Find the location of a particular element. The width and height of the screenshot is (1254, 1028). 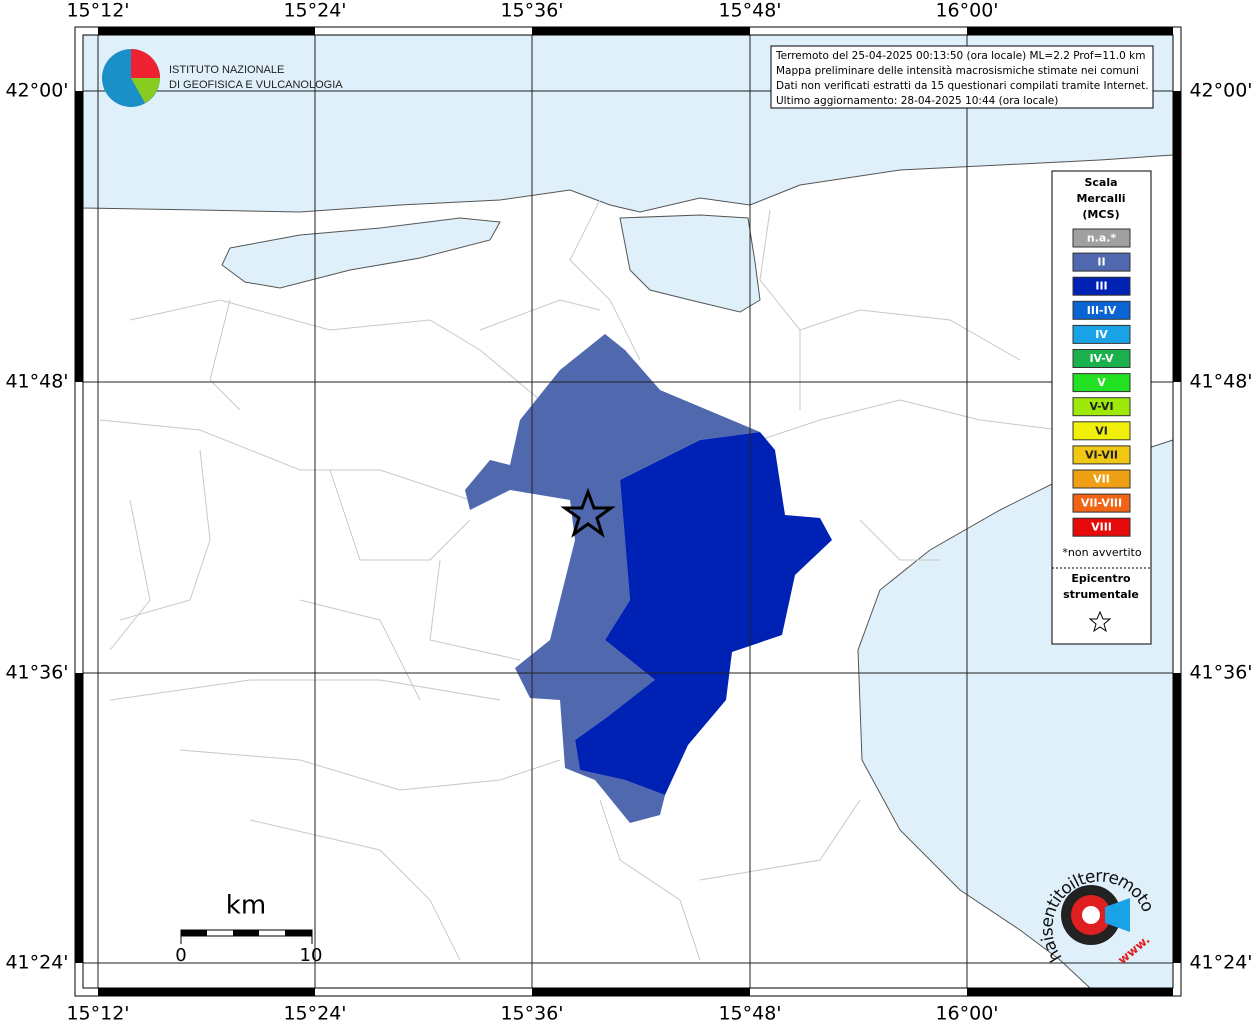

legend-label: III-IV is located at coordinates (1102, 310).